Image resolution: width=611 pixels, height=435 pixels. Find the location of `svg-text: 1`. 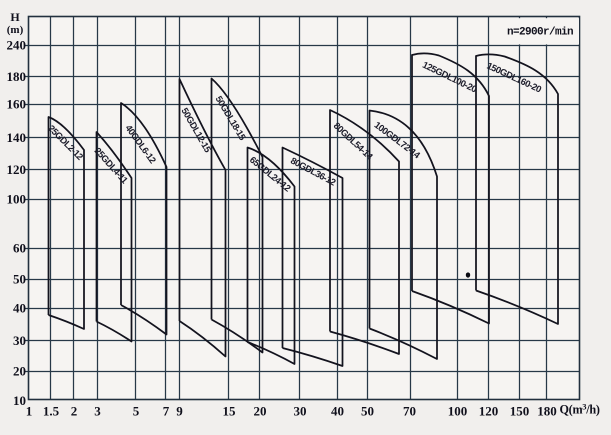

svg-text: 1 is located at coordinates (29, 411).